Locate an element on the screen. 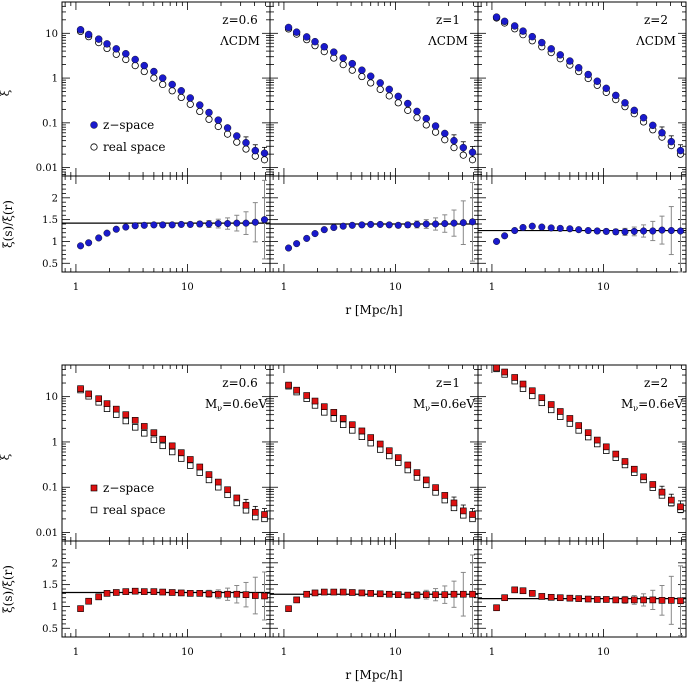  ratio-y-tick-label: 1 is located at coordinates (55, 607).